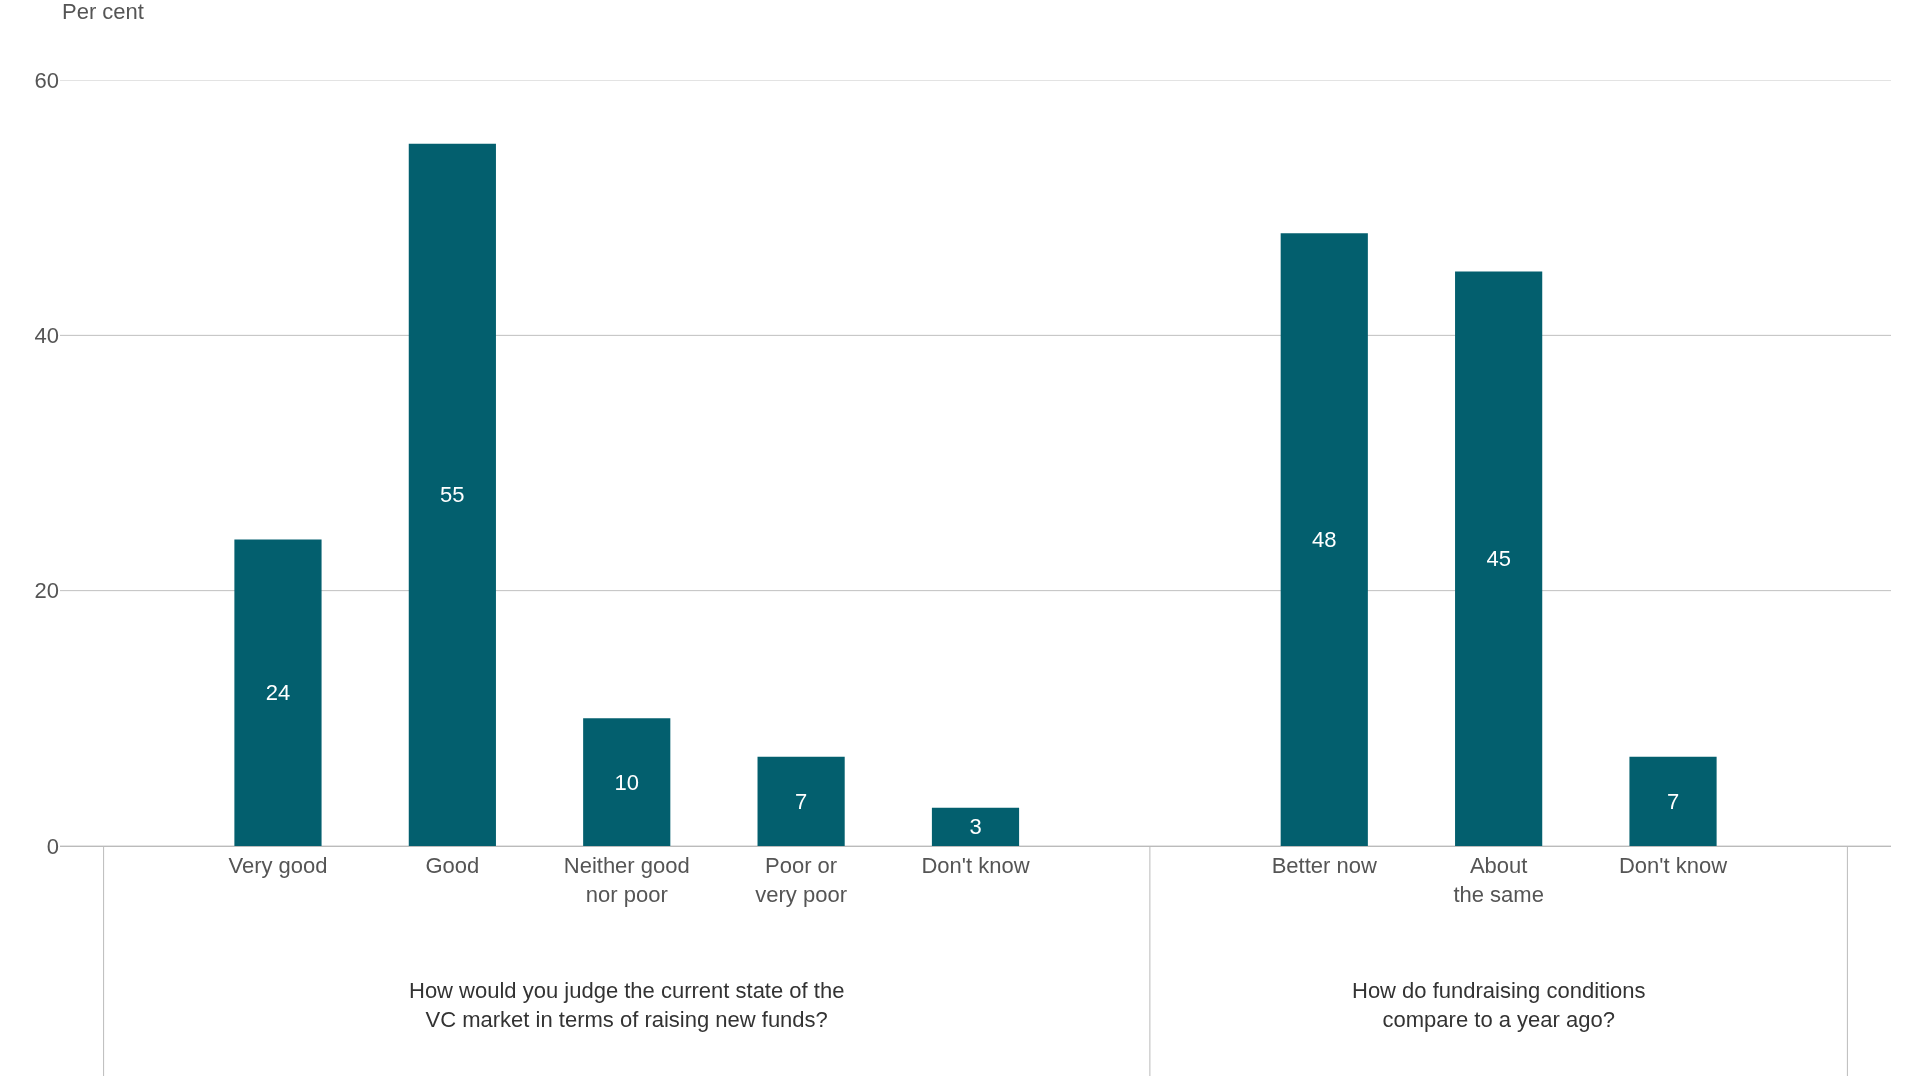 Image resolution: width=1911 pixels, height=1076 pixels. What do you see at coordinates (1324, 866) in the screenshot?
I see `x-tick-label: Better now` at bounding box center [1324, 866].